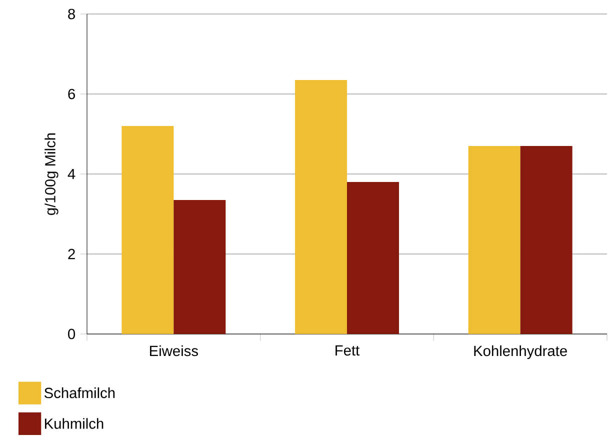 The image size is (608, 445). Describe the element at coordinates (71, 14) in the screenshot. I see `y-tick-label: 8` at that location.